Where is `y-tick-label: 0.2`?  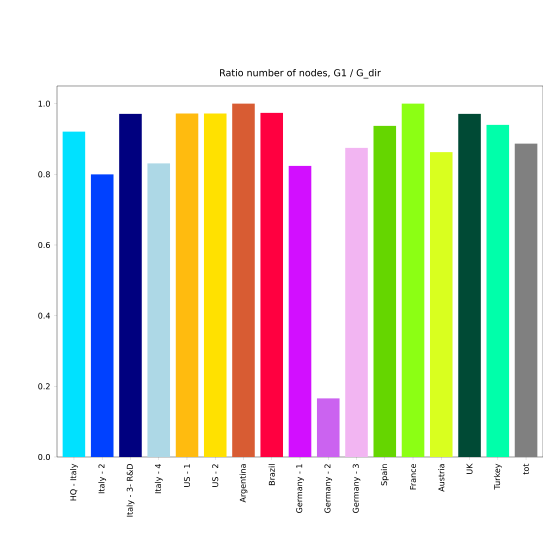
y-tick-label: 0.2 is located at coordinates (44, 386).